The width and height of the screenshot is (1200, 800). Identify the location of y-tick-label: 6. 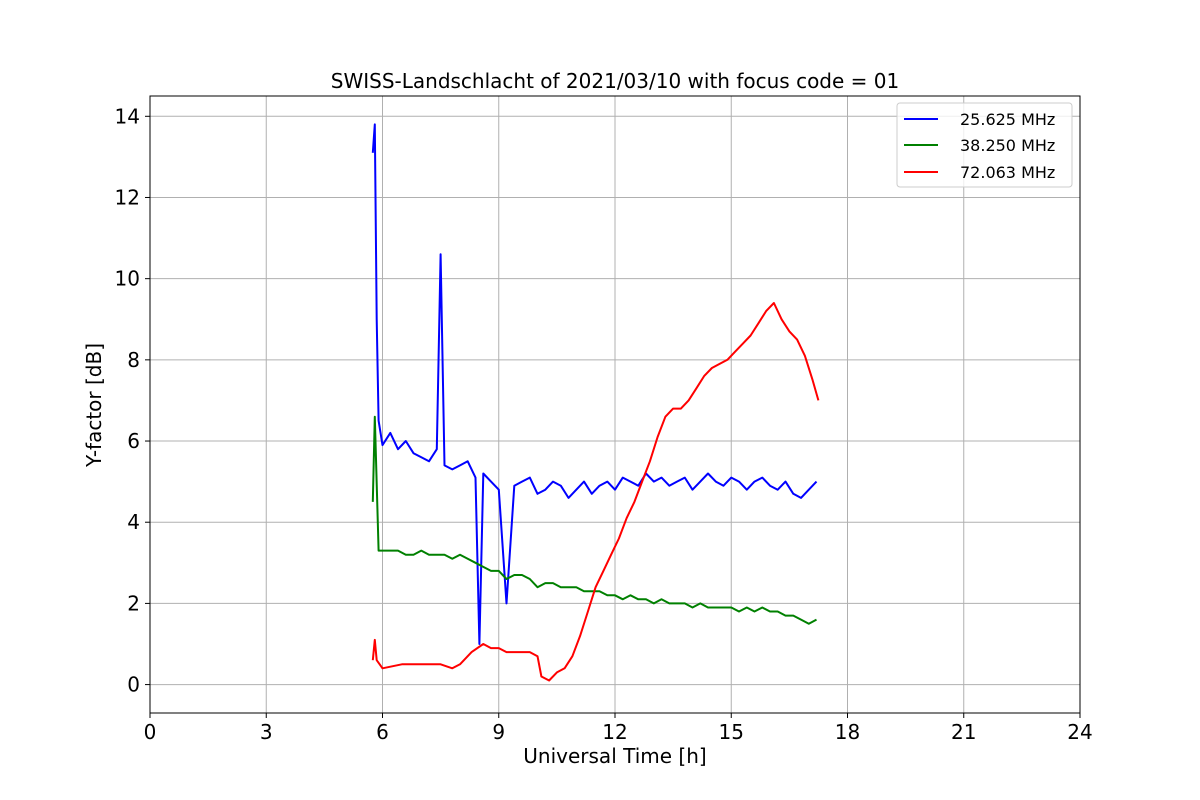
(133, 441).